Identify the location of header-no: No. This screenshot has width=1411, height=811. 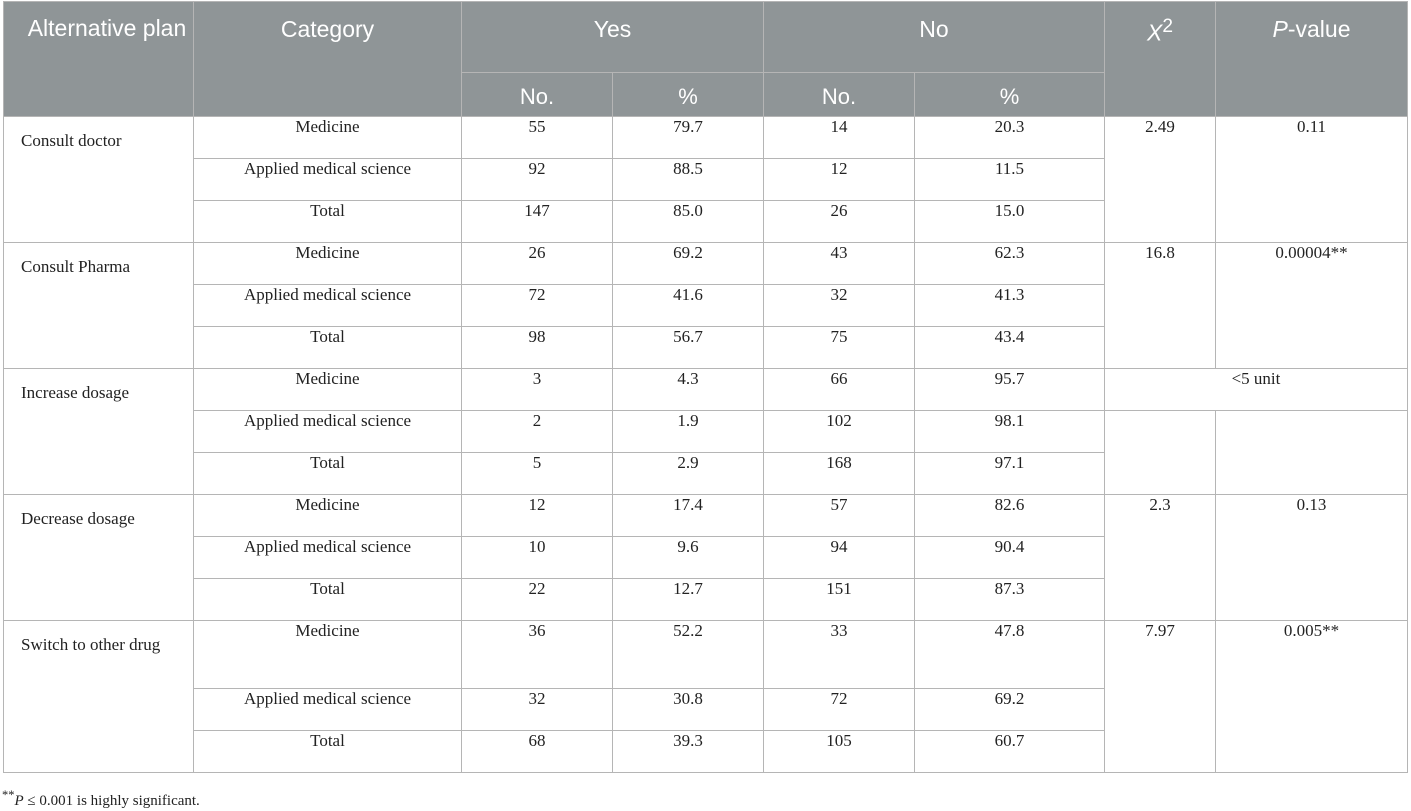
(934, 37).